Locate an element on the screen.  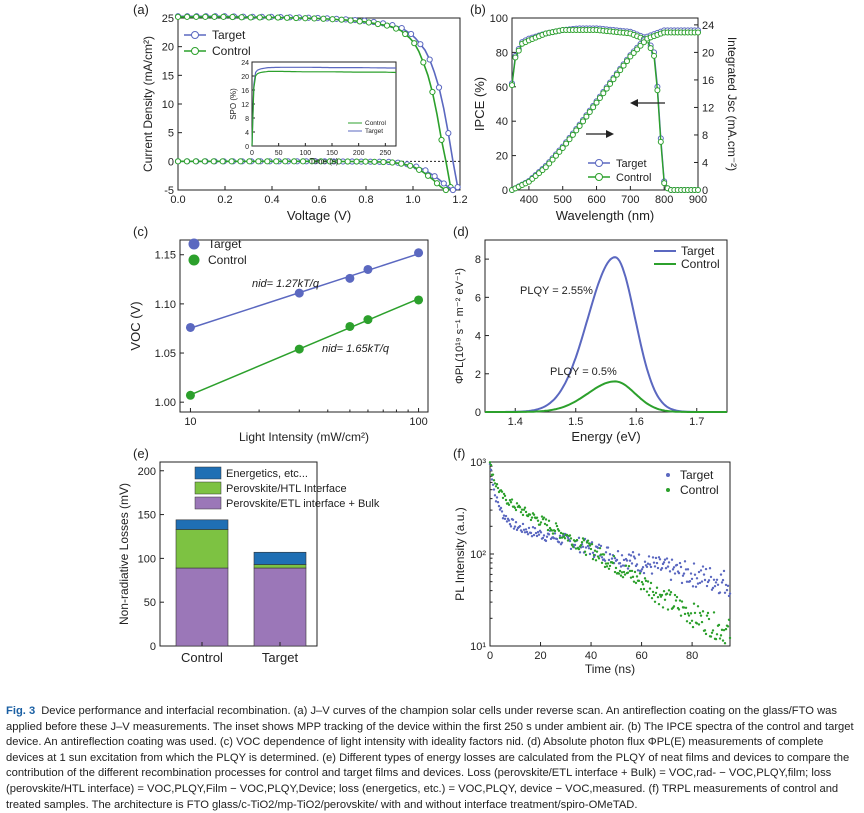
arrow-right-head is located at coordinates (610, 134).